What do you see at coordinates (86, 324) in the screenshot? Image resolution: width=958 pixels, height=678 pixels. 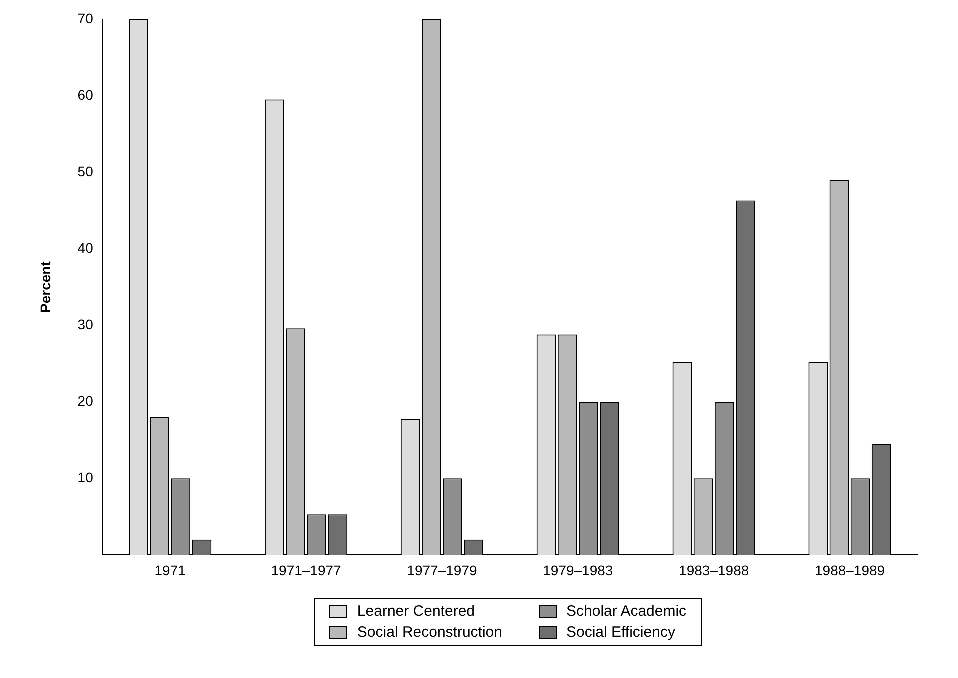 I see `y-tick-label: 30` at bounding box center [86, 324].